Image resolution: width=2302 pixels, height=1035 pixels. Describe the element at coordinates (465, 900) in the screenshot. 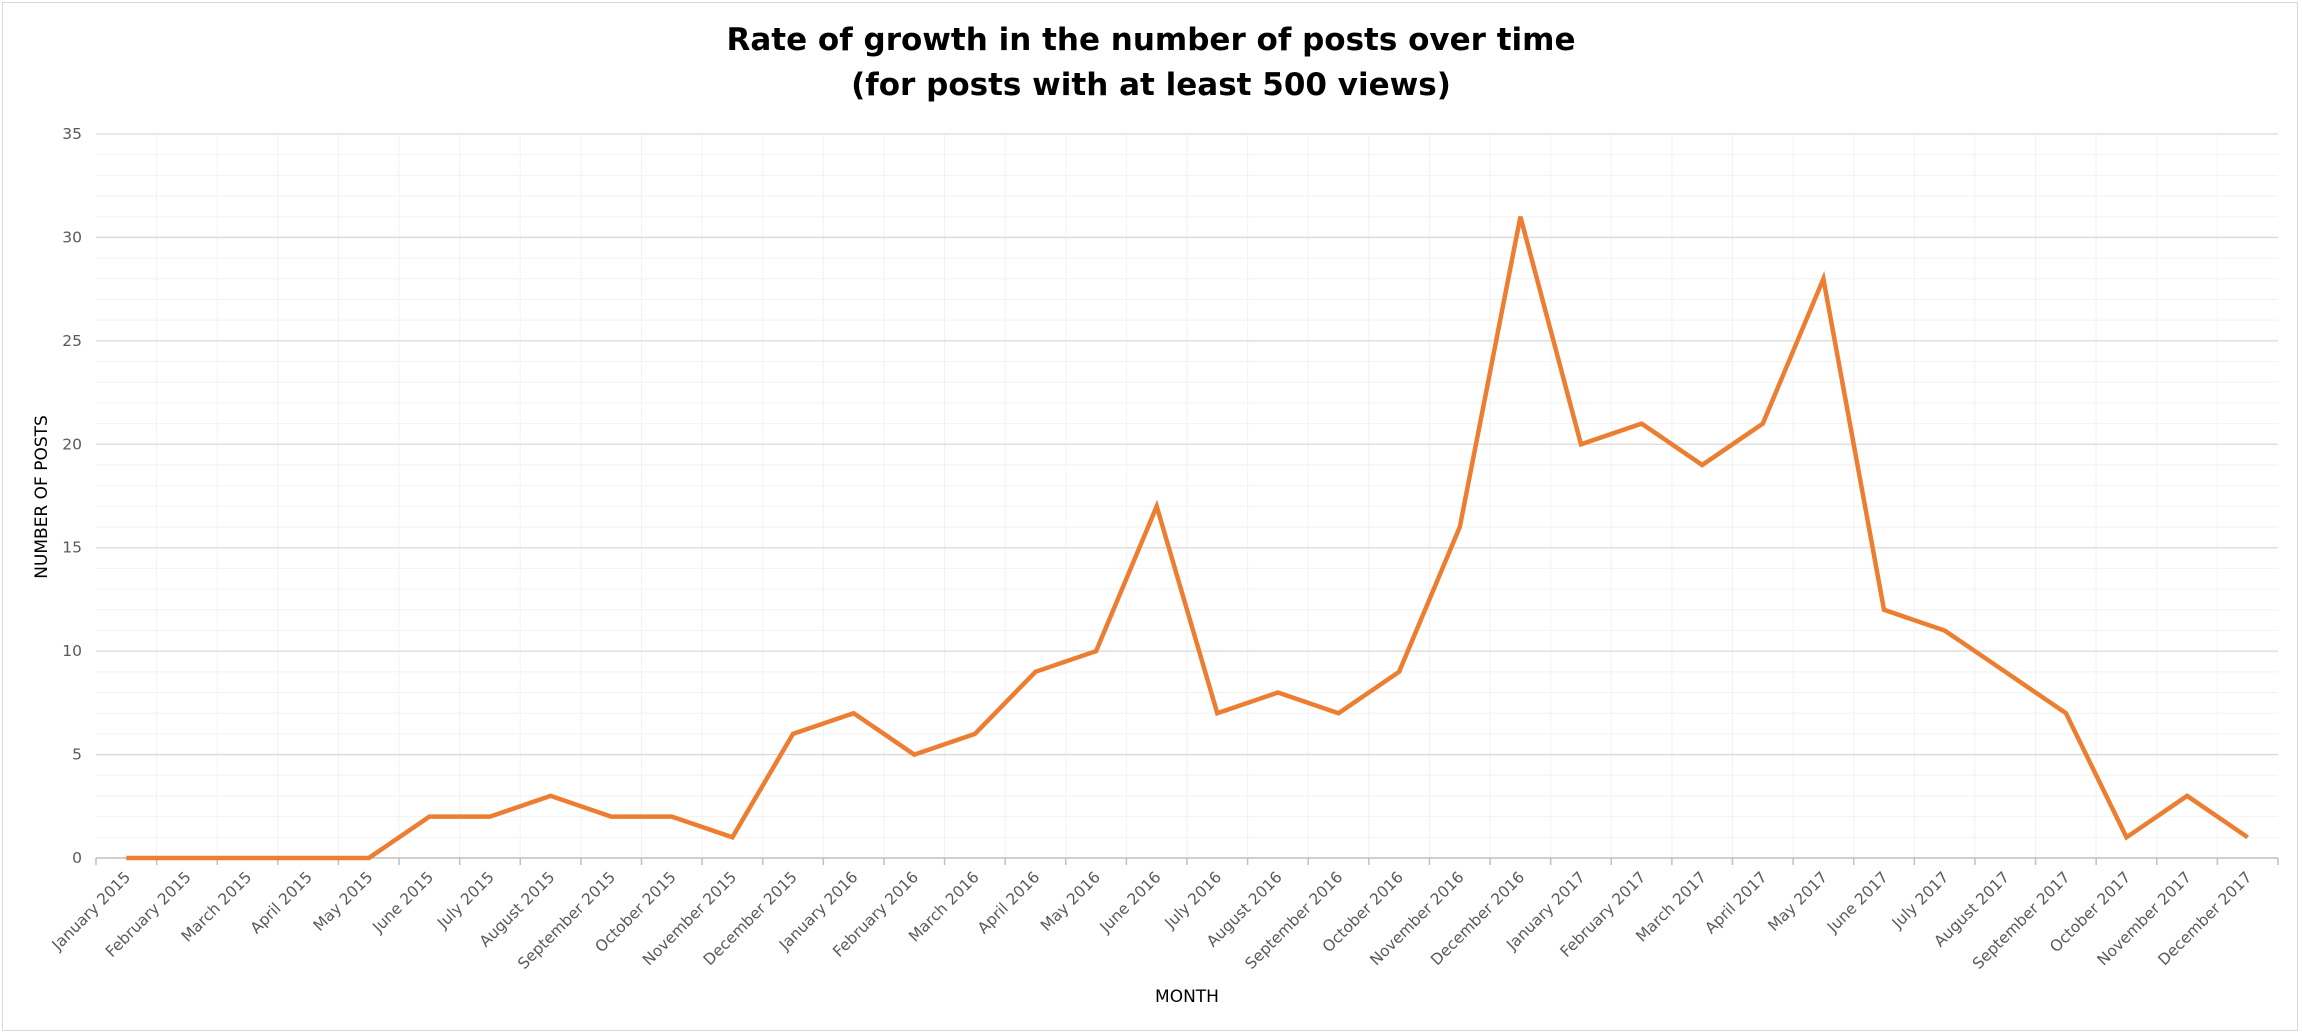

I see `x-tick-label: July 2015` at that location.